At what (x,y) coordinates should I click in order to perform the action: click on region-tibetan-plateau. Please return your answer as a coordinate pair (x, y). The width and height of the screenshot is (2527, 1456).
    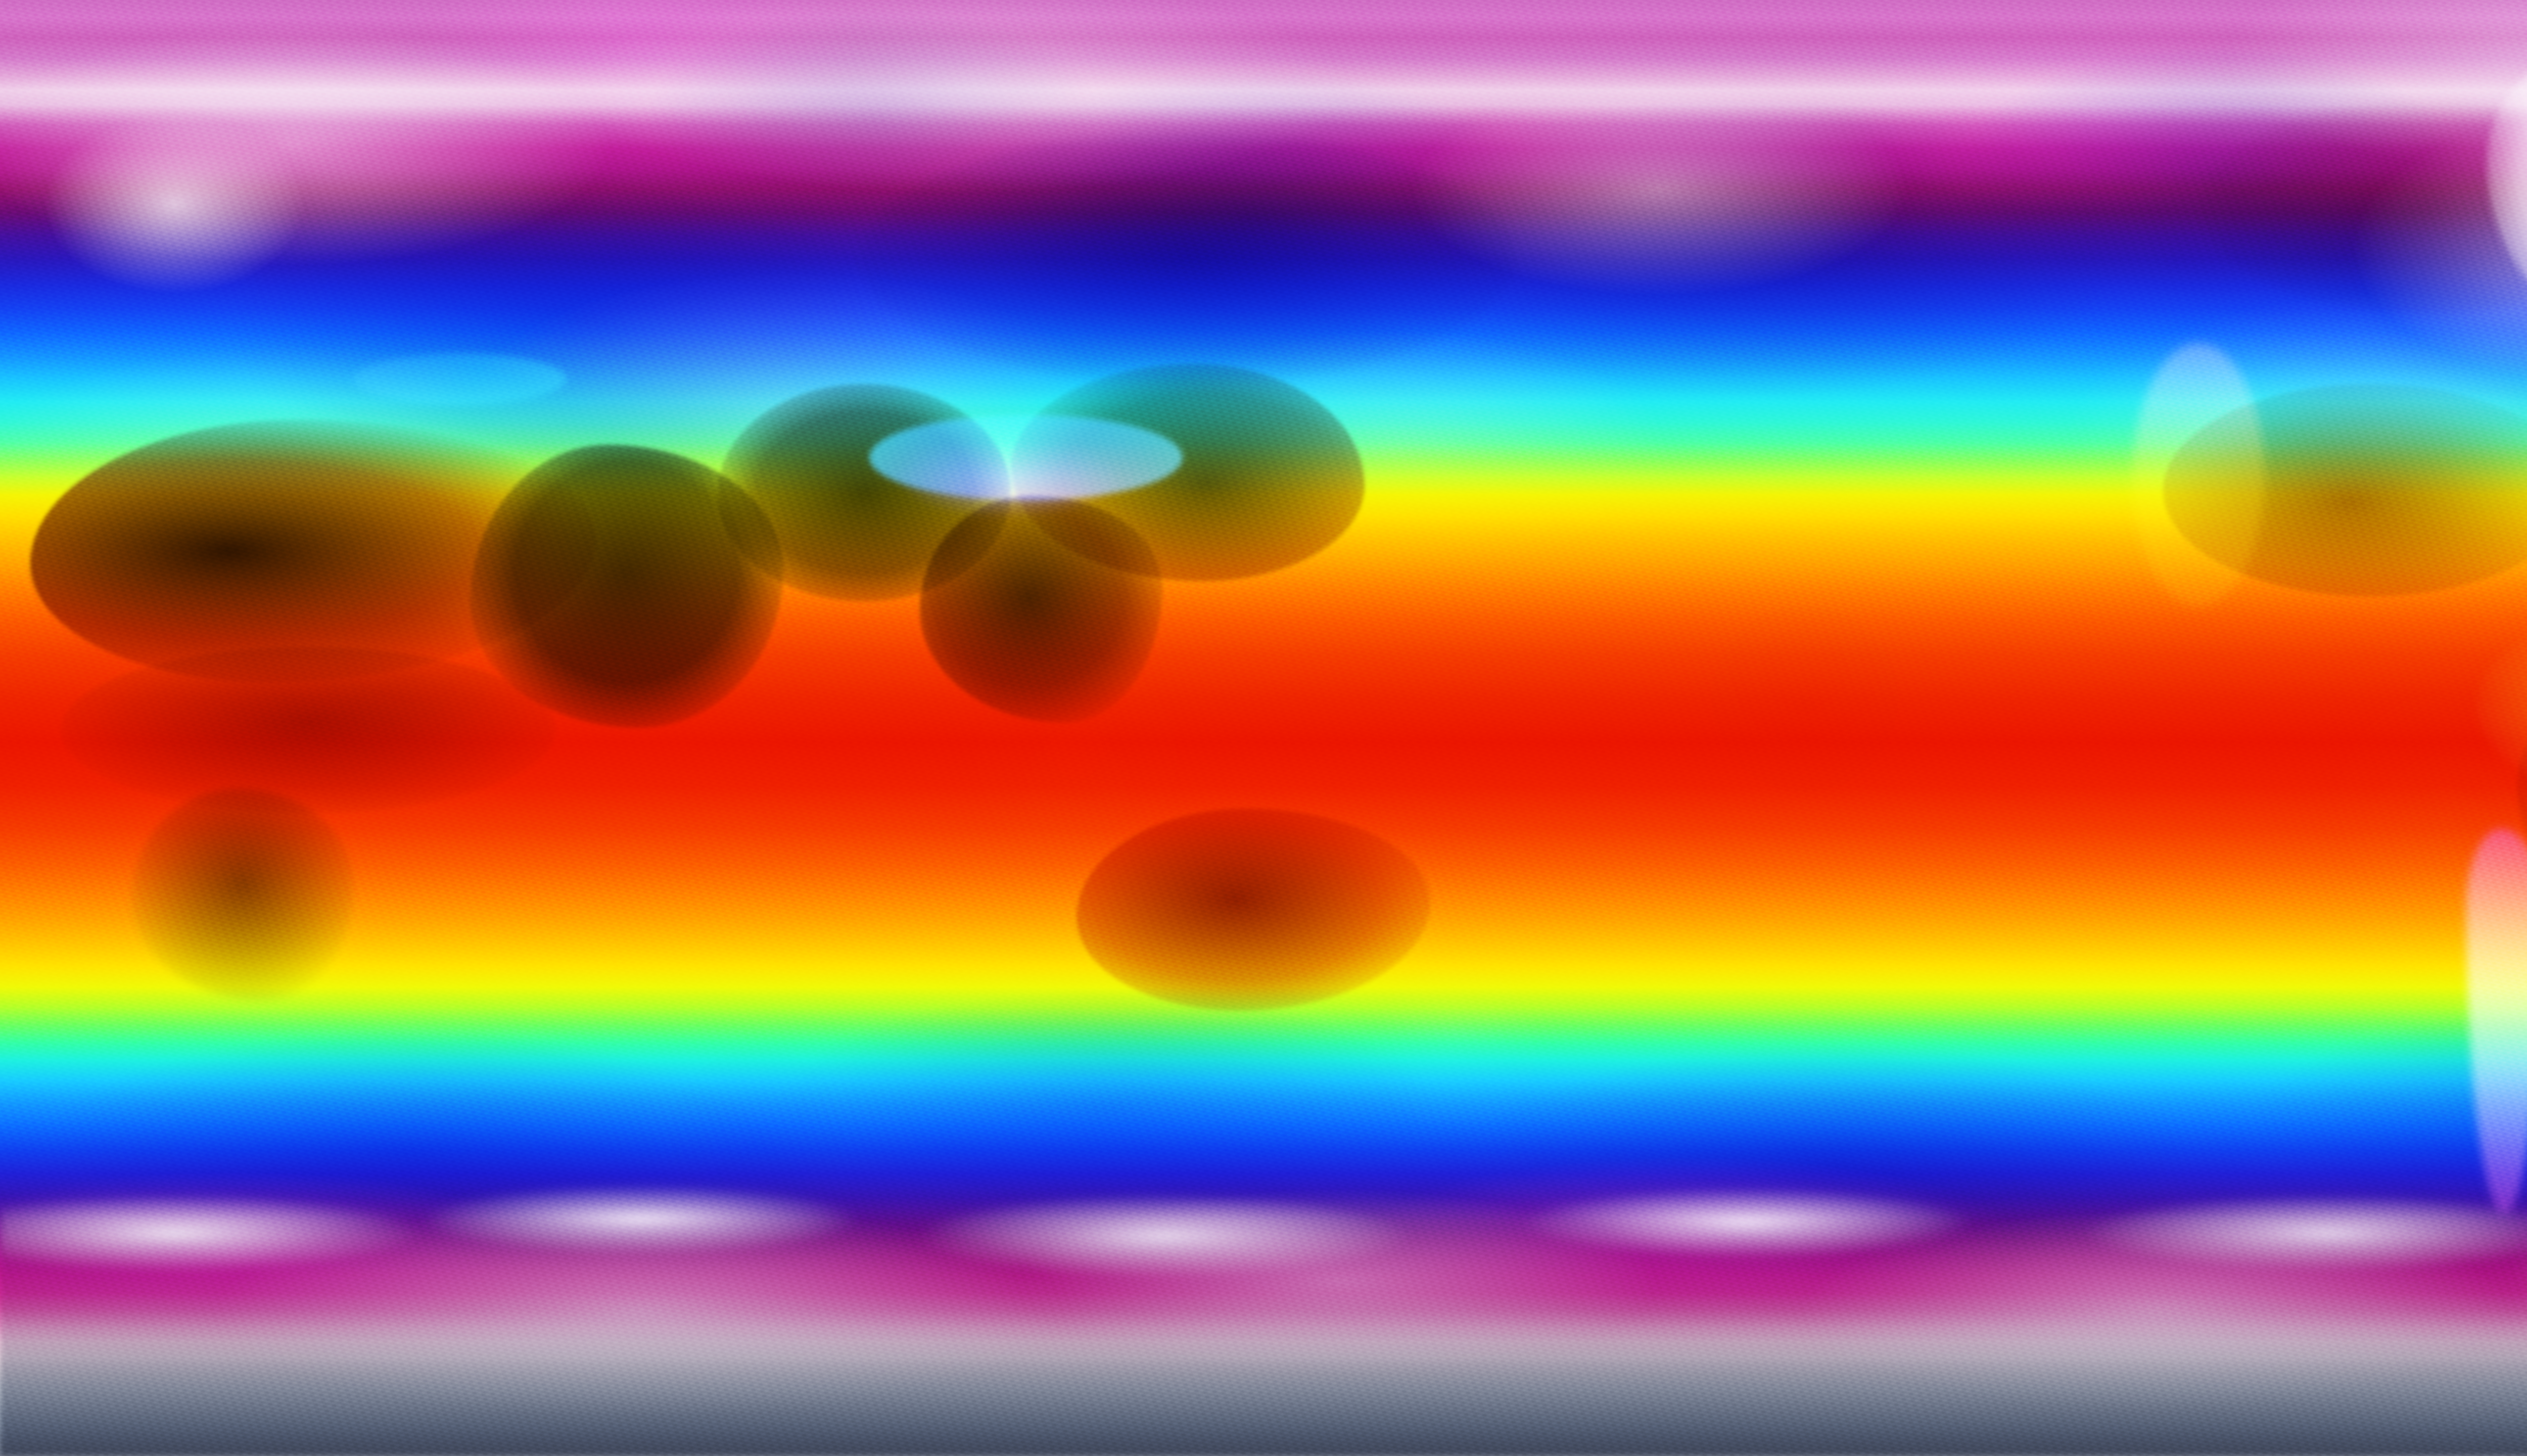
    Looking at the image, I should click on (1008, 477).